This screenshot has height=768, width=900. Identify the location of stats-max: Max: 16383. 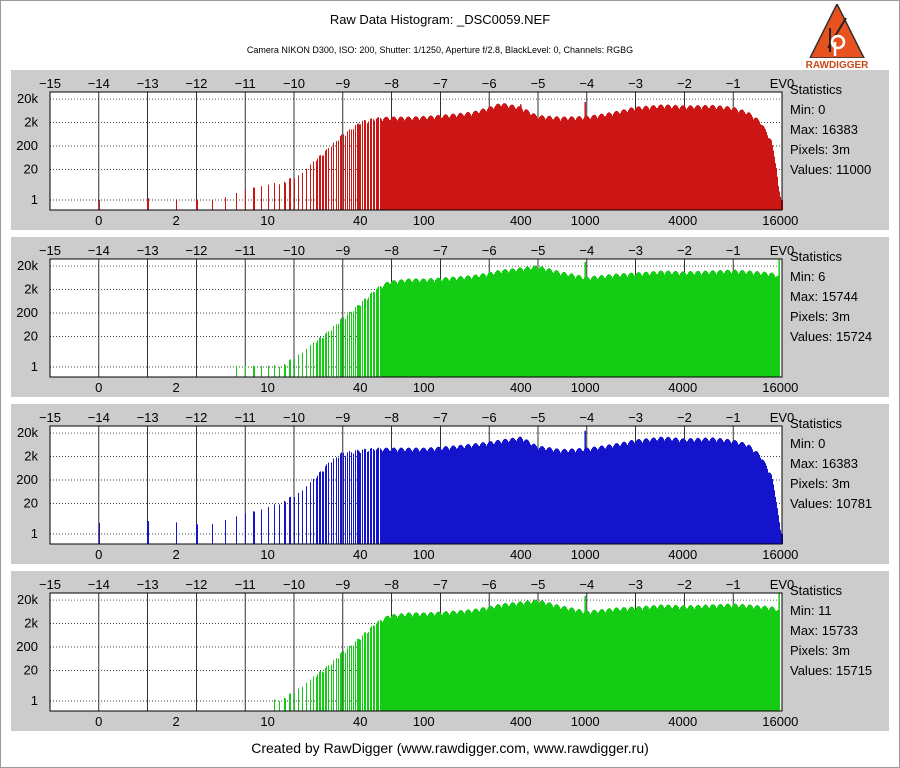
(824, 129).